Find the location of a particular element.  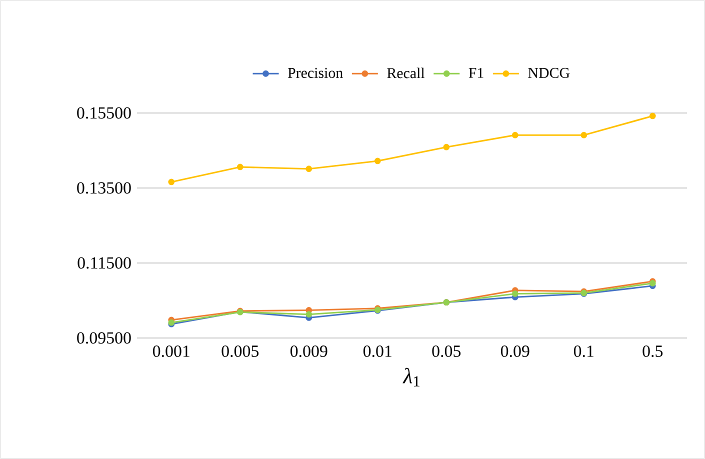

y-tick-label: 0.09500 is located at coordinates (104, 338).